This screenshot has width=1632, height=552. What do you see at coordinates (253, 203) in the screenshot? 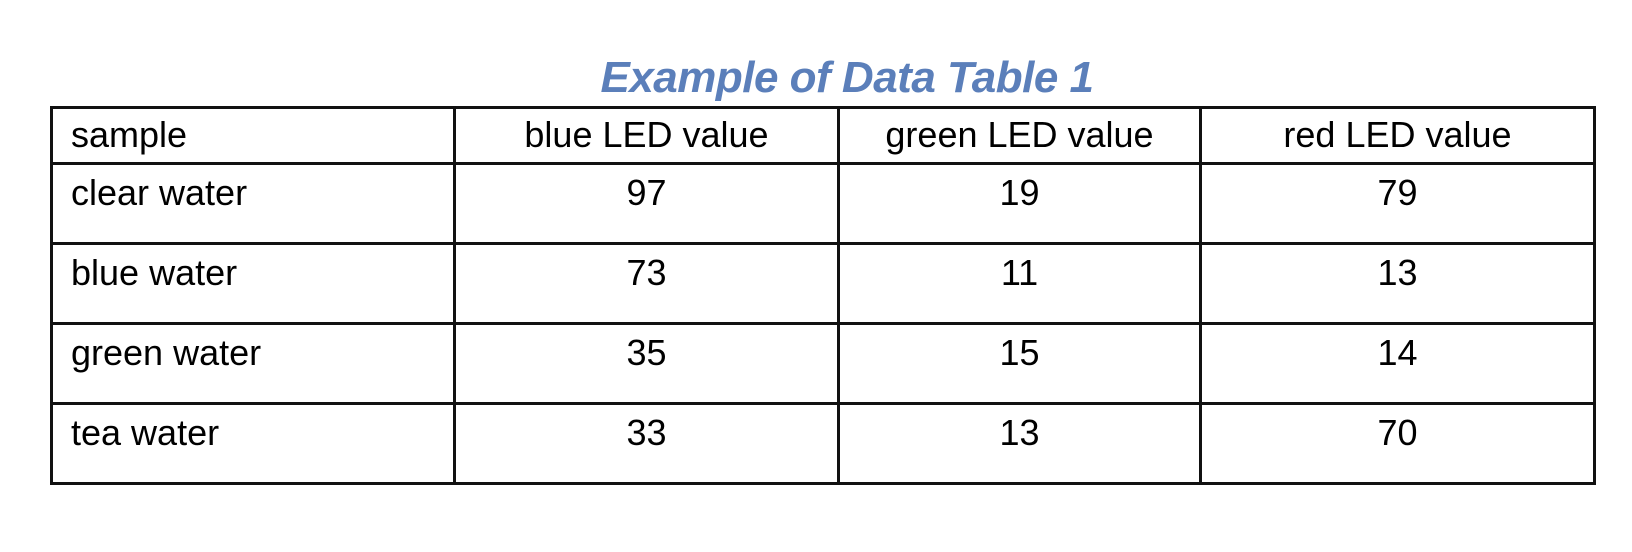
I see `cell-sample: clear water` at bounding box center [253, 203].